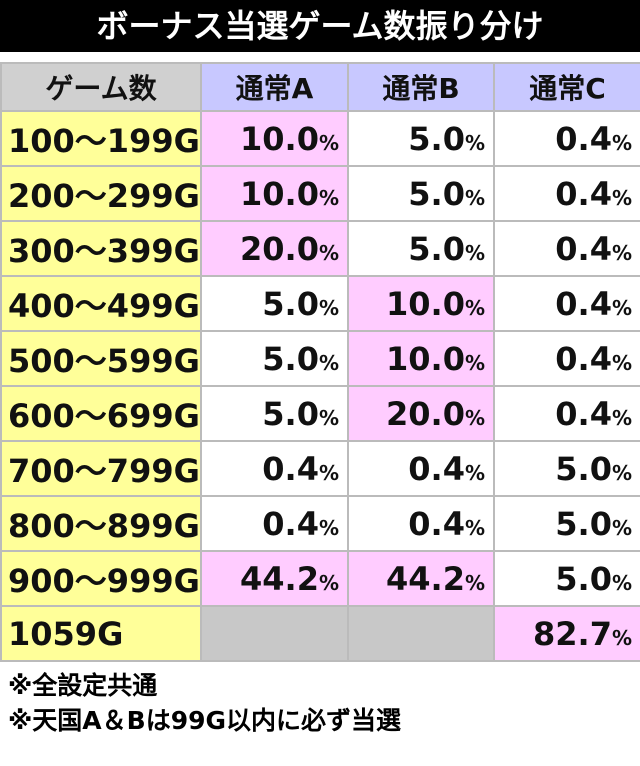 The image size is (640, 766). Describe the element at coordinates (421, 87) in the screenshot. I see `header-cell: 通常B` at that location.